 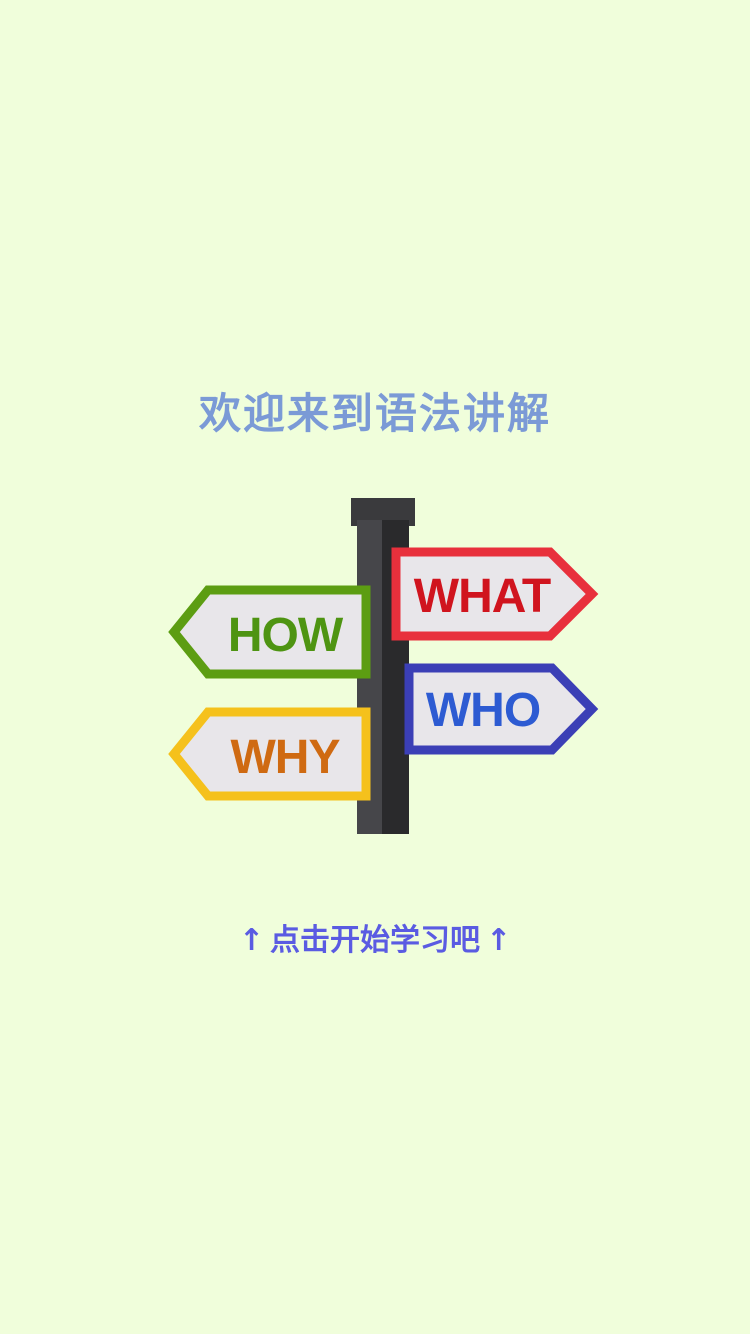 I want to click on sign-how-label: HOW, so click(x=286, y=635).